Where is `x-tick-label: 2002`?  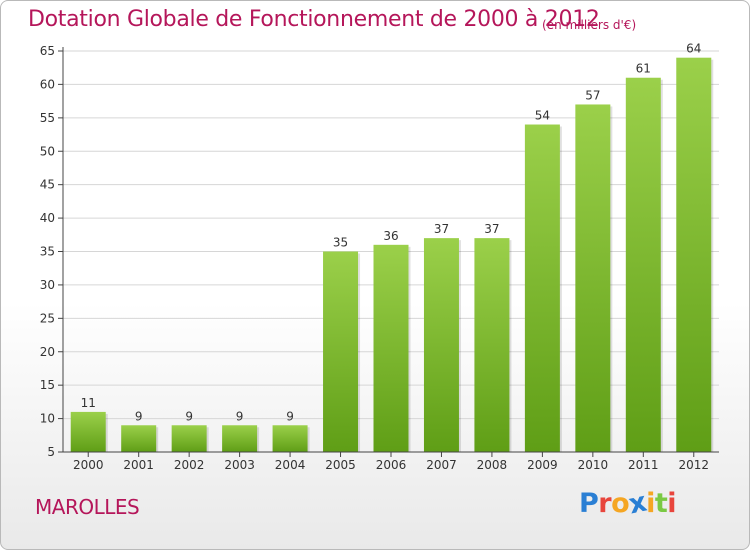 x-tick-label: 2002 is located at coordinates (189, 465).